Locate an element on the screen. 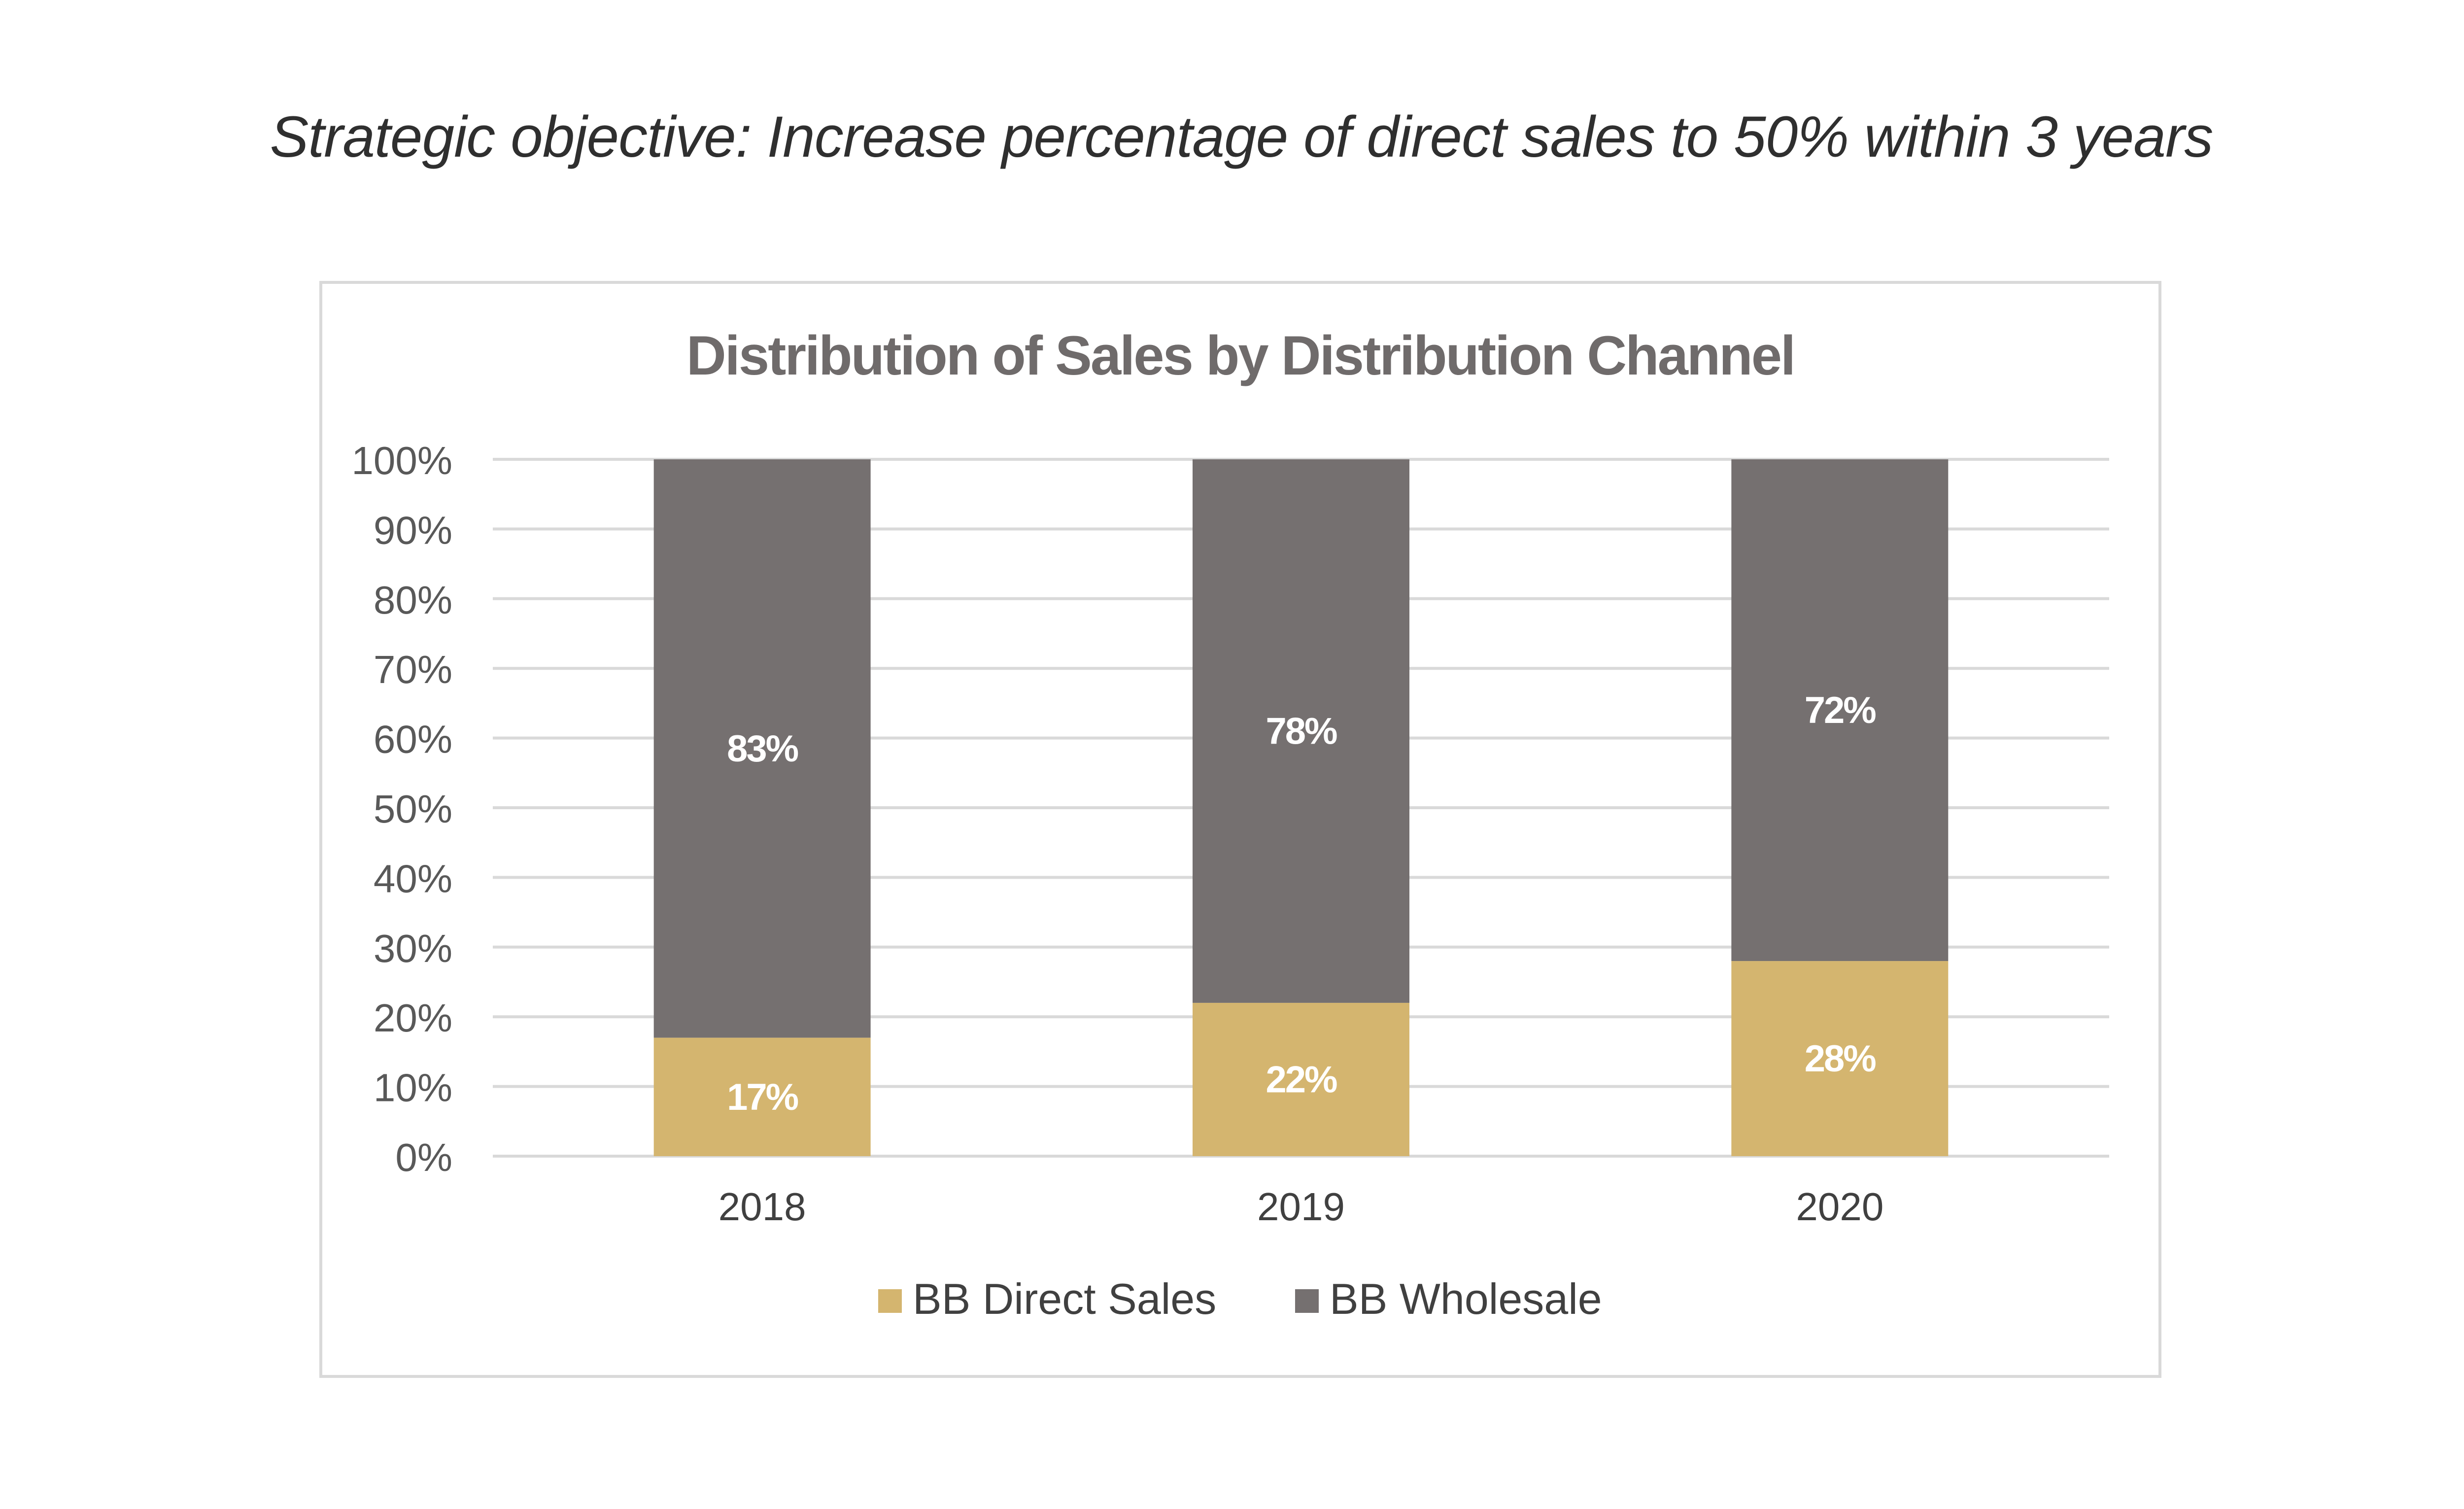 This screenshot has height=1509, width=2464. data-label: 28% is located at coordinates (1840, 1059).